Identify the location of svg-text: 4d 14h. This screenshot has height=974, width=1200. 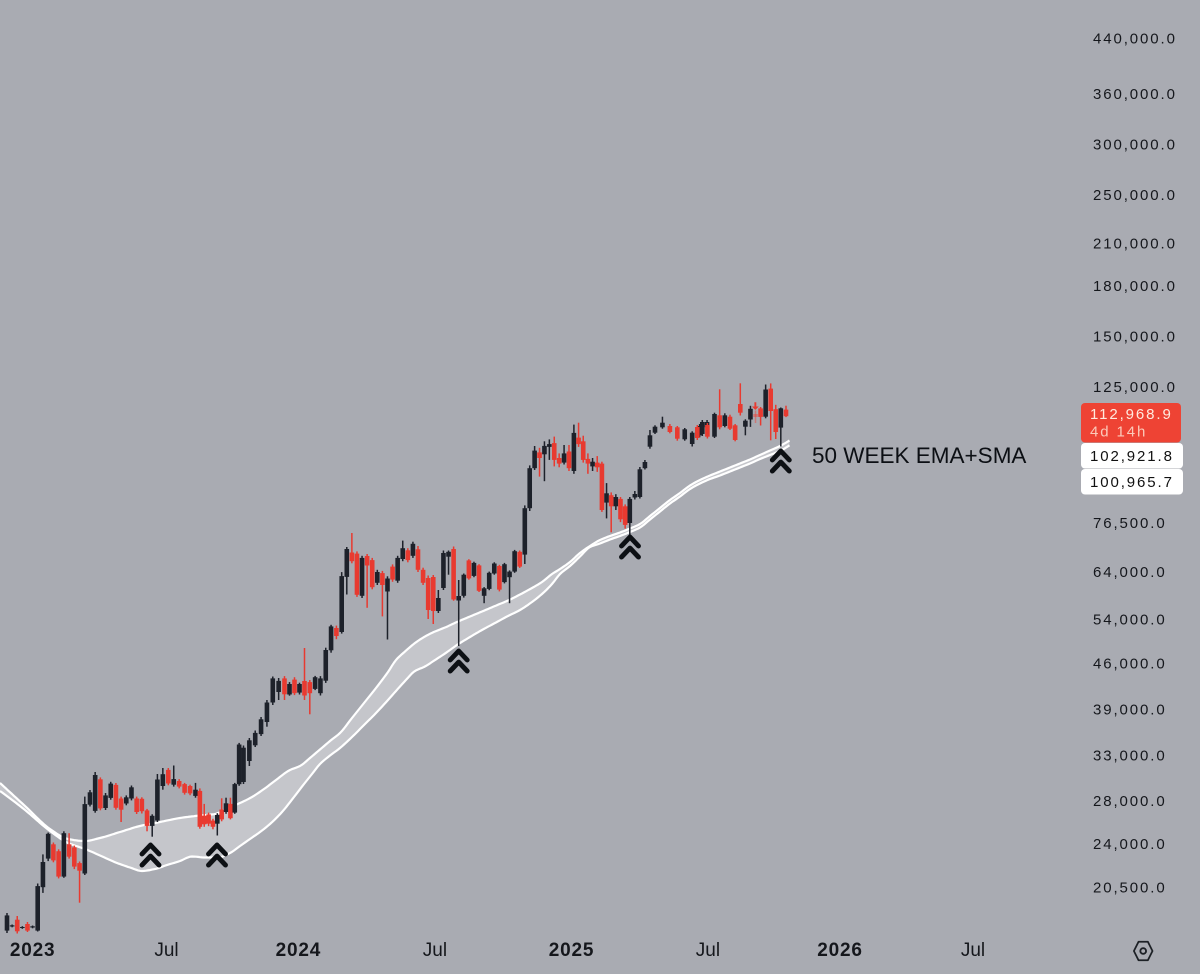
(1118, 432).